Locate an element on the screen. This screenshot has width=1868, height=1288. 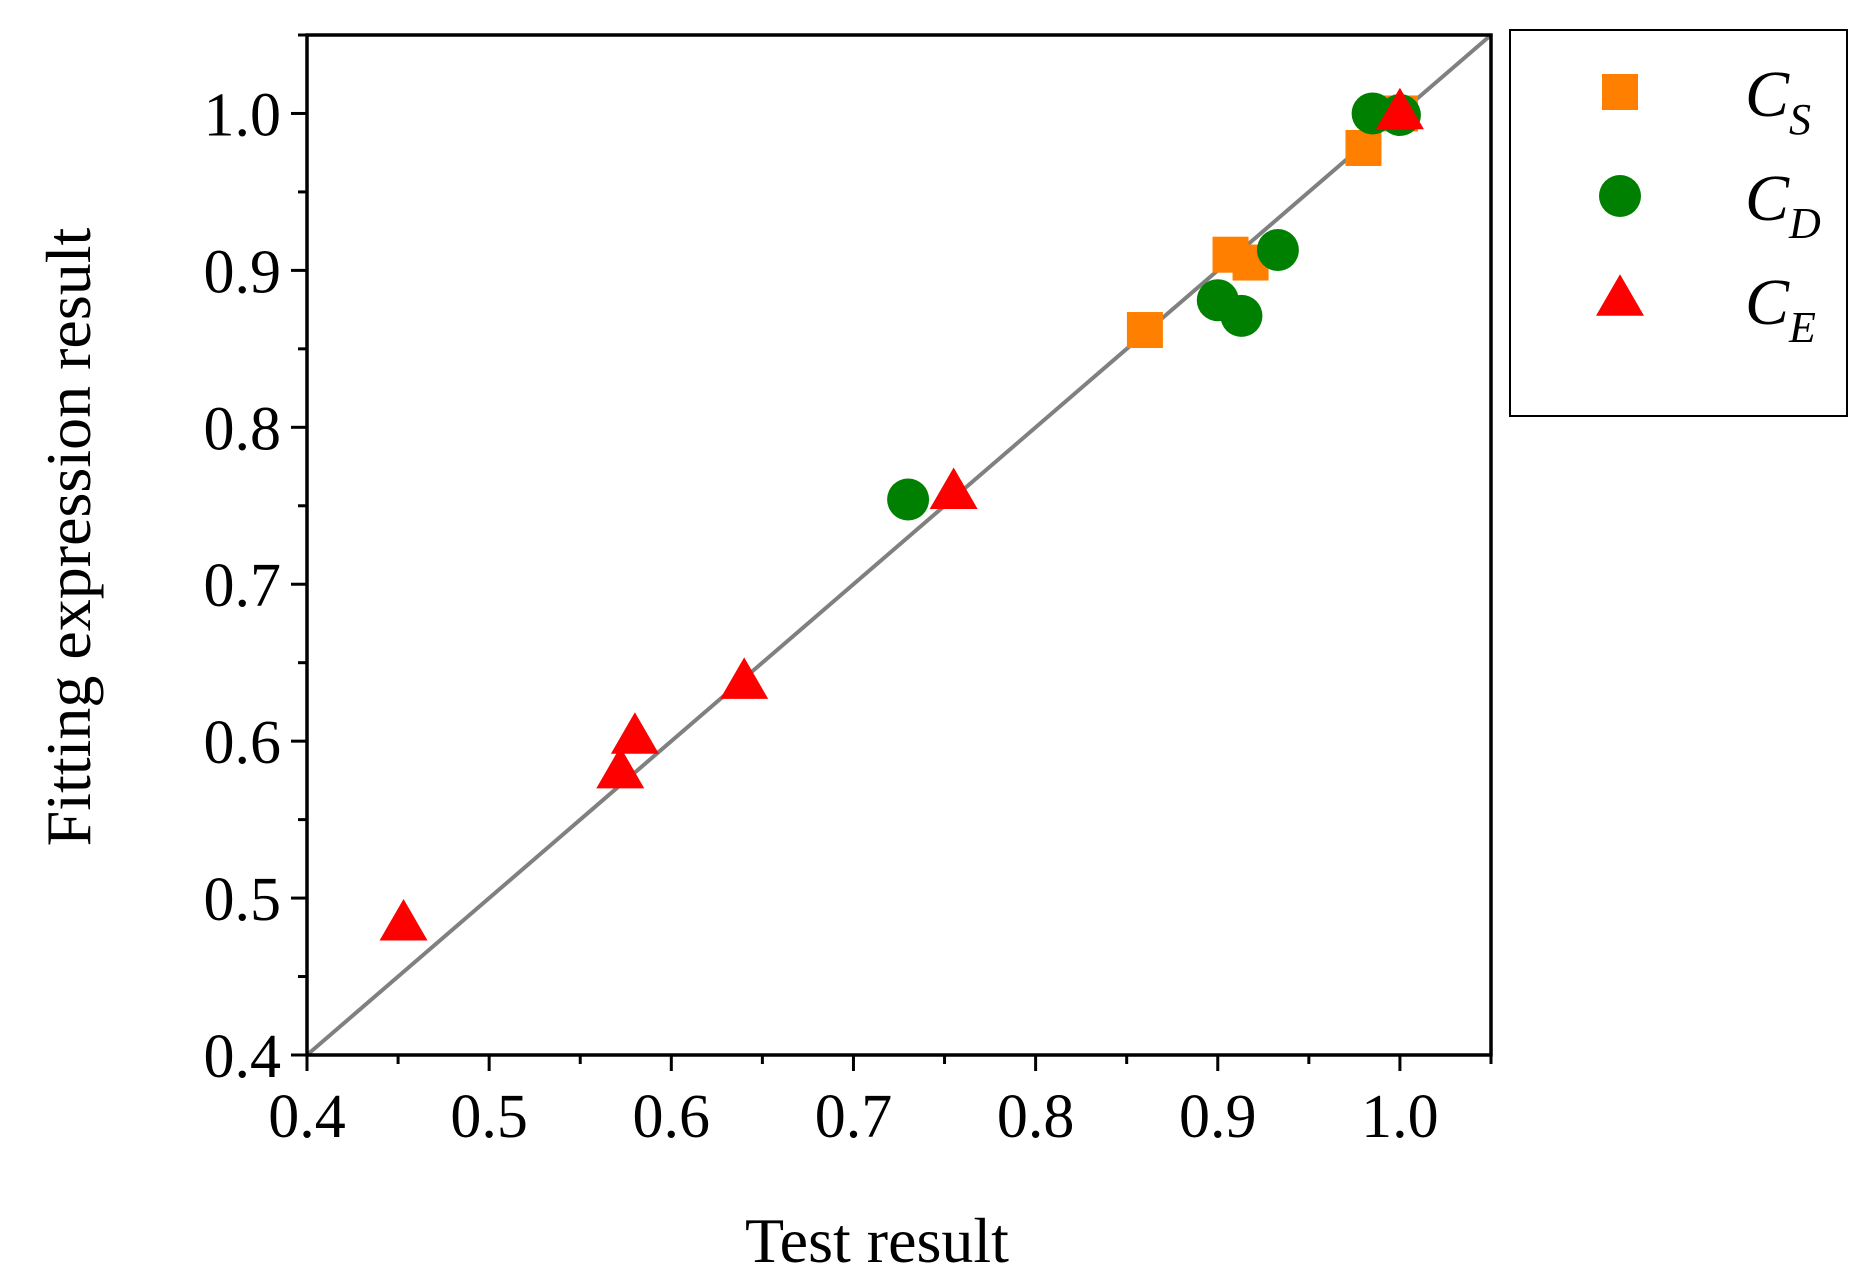
y-tick-label: 0.7 is located at coordinates (243, 586).